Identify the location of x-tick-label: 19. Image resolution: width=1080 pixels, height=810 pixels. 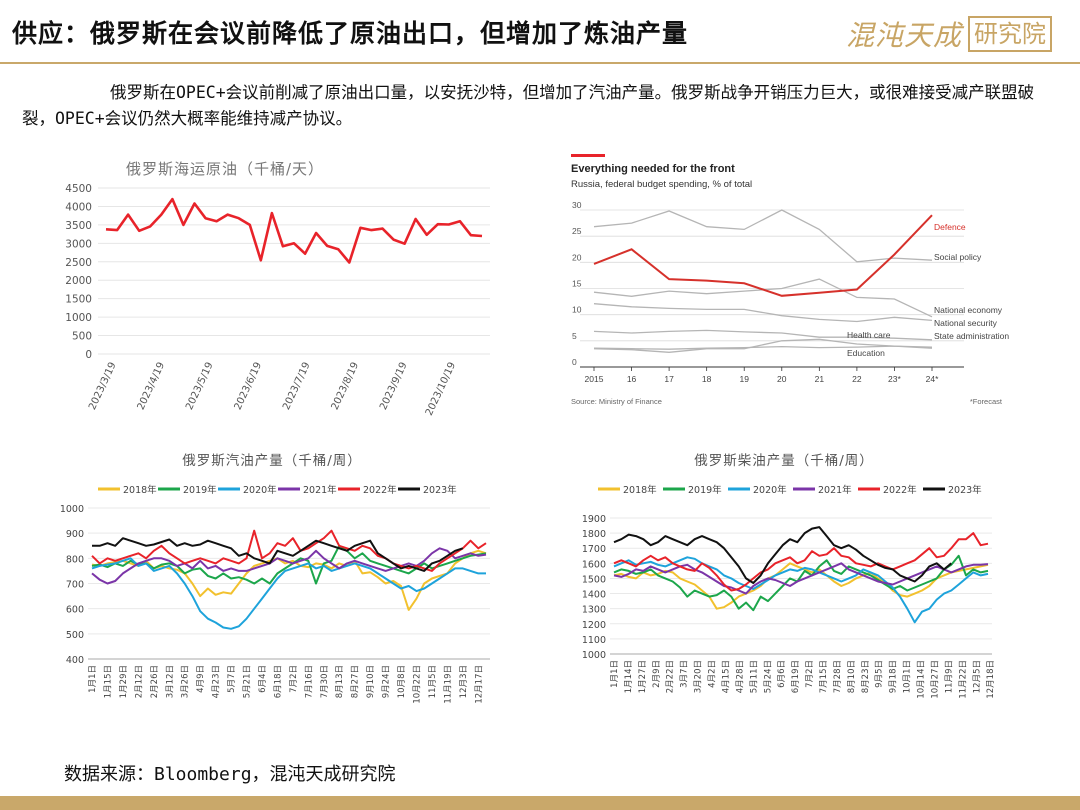
(744, 379).